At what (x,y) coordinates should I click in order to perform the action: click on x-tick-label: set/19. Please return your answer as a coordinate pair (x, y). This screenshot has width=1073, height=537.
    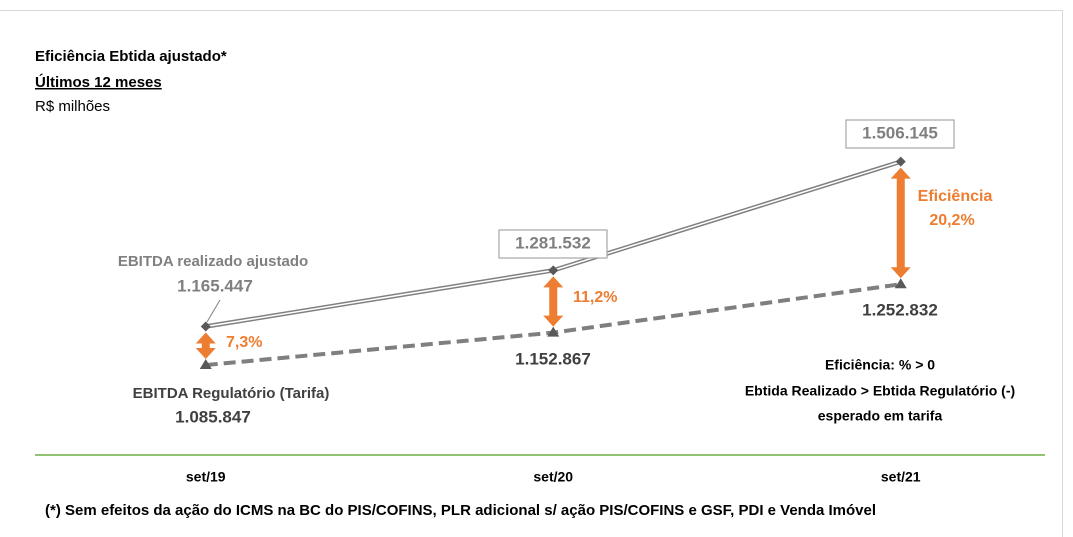
    Looking at the image, I should click on (206, 477).